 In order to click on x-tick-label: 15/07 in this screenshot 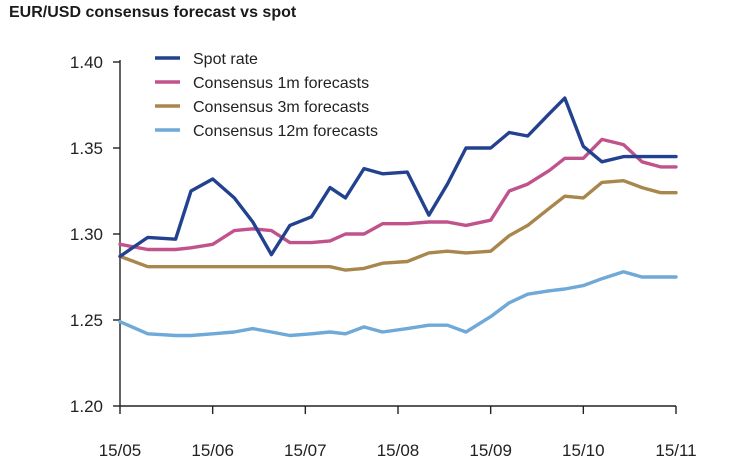, I will do `click(305, 450)`.